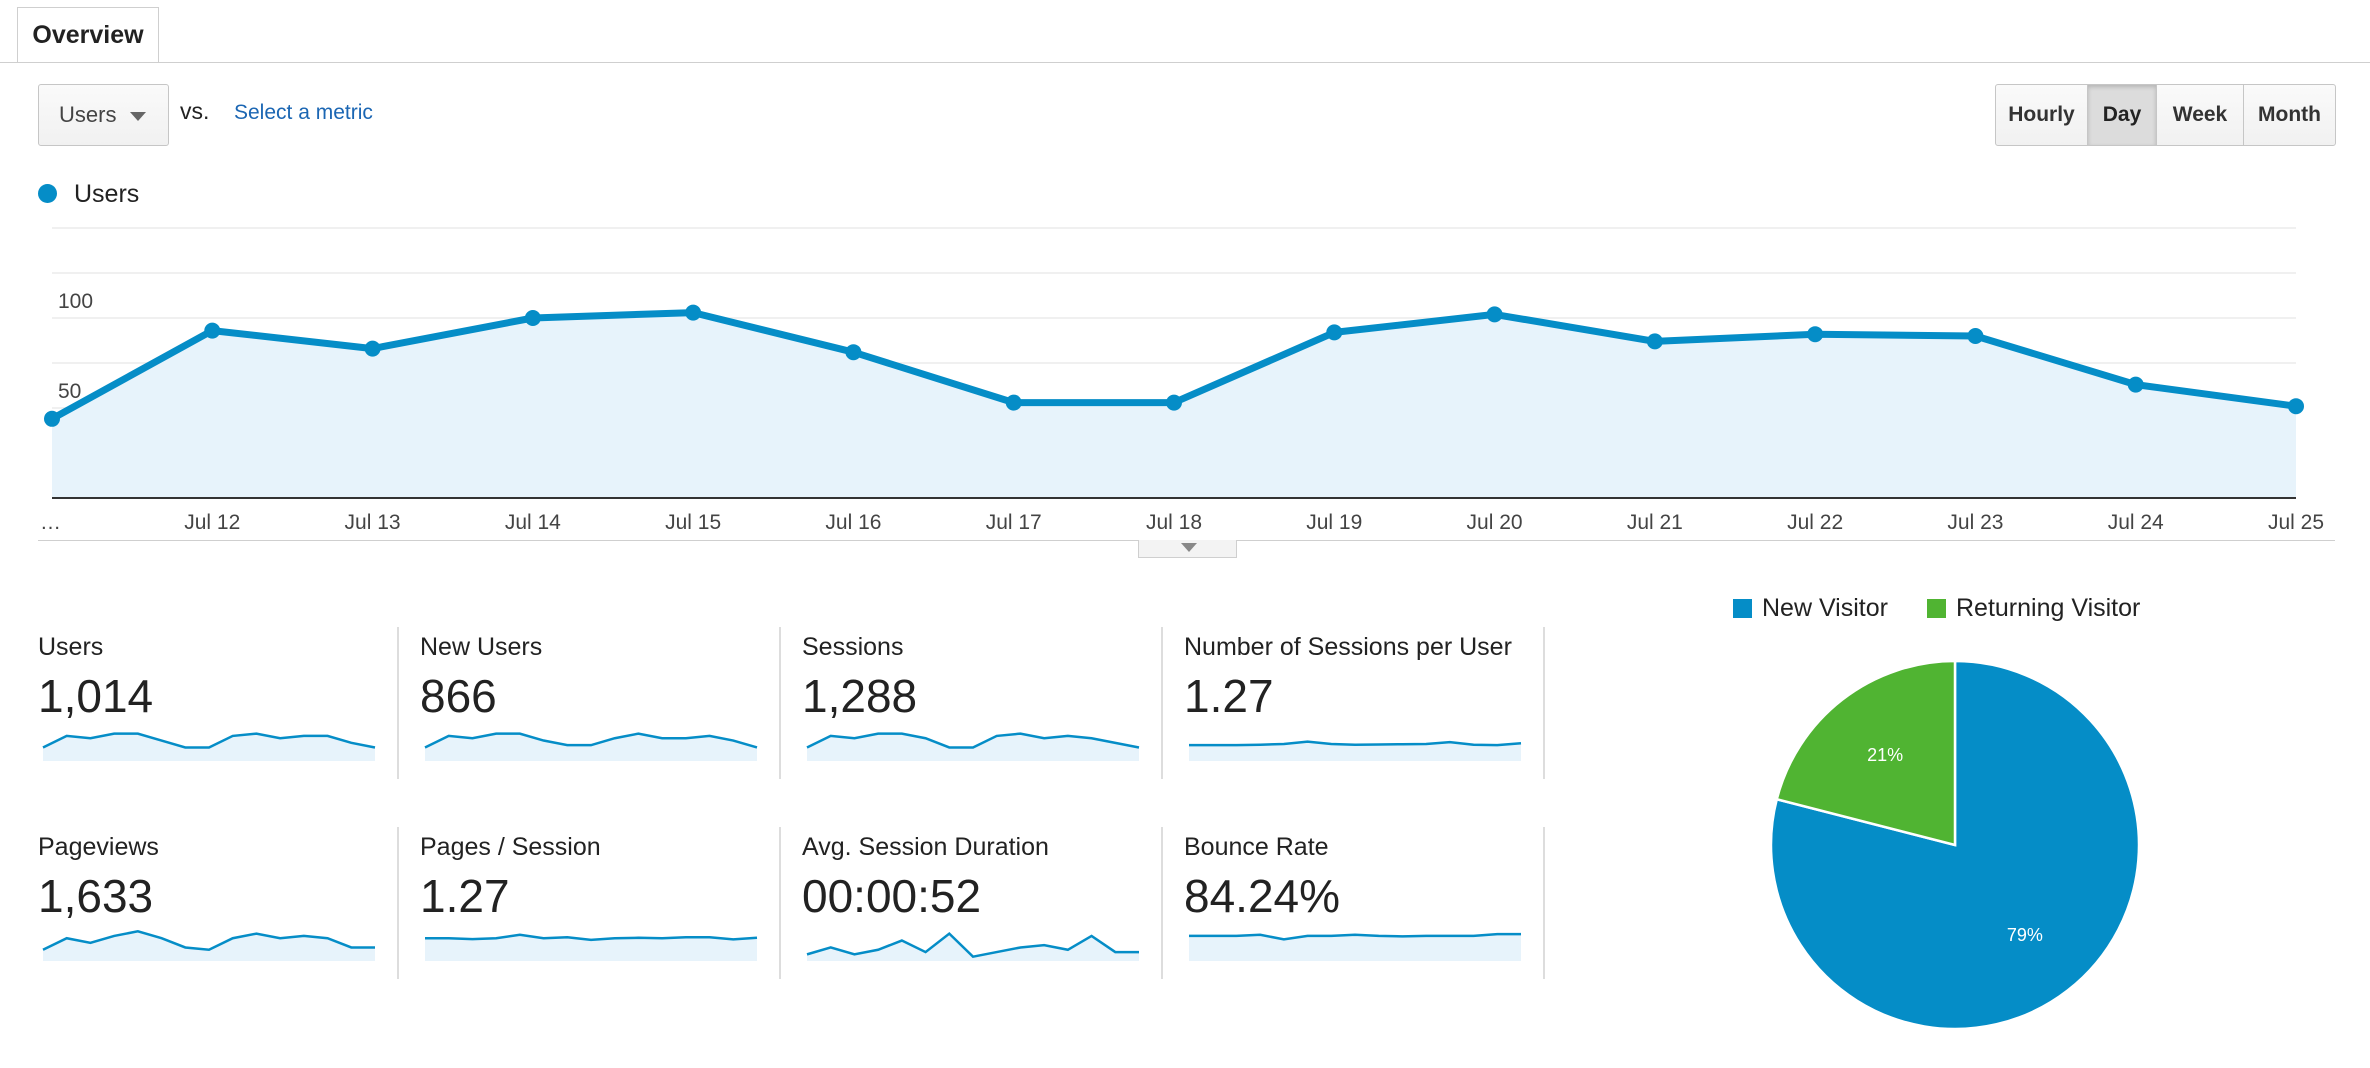 The image size is (2370, 1068). What do you see at coordinates (1334, 522) in the screenshot?
I see `x-tick-label: Jul 19` at bounding box center [1334, 522].